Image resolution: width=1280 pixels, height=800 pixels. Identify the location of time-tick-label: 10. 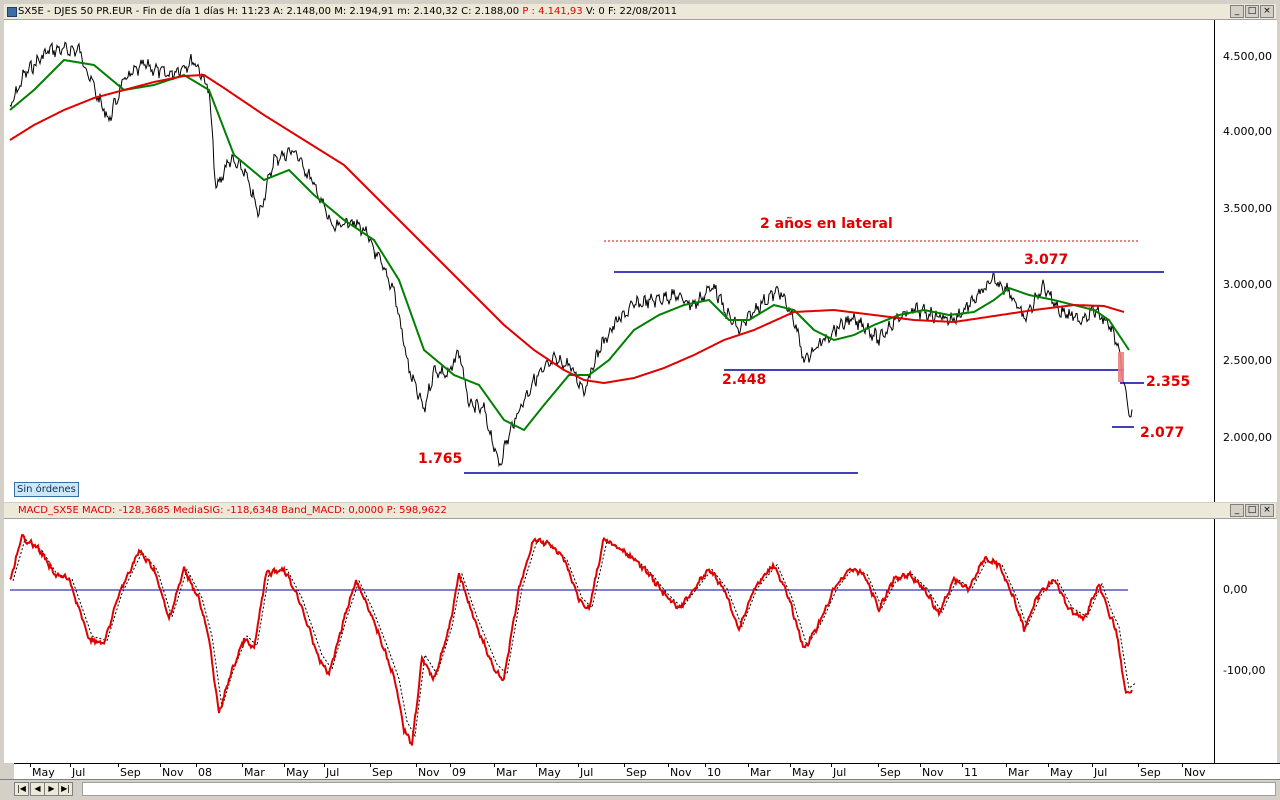
(714, 772).